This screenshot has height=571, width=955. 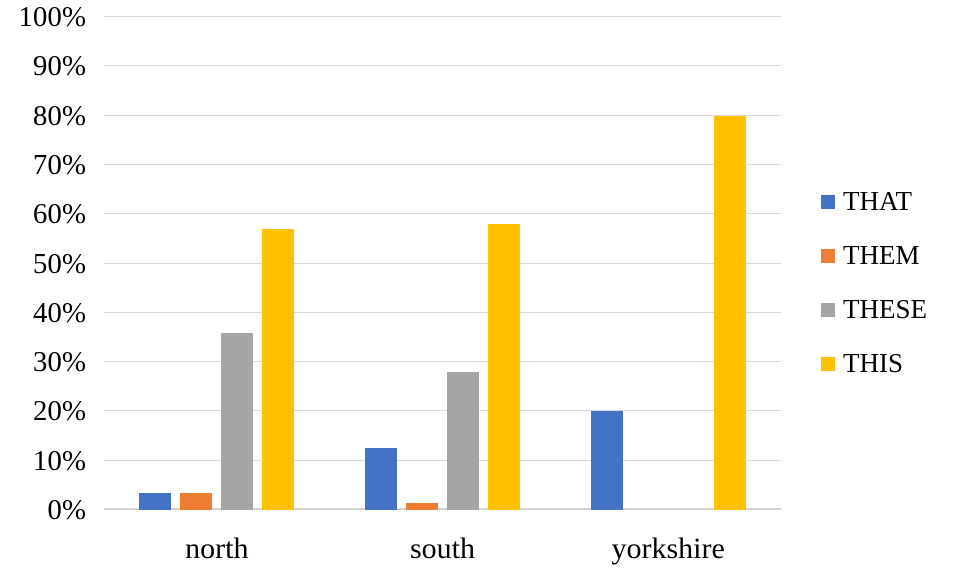 What do you see at coordinates (828, 201) in the screenshot?
I see `legend-swatch-that-icon` at bounding box center [828, 201].